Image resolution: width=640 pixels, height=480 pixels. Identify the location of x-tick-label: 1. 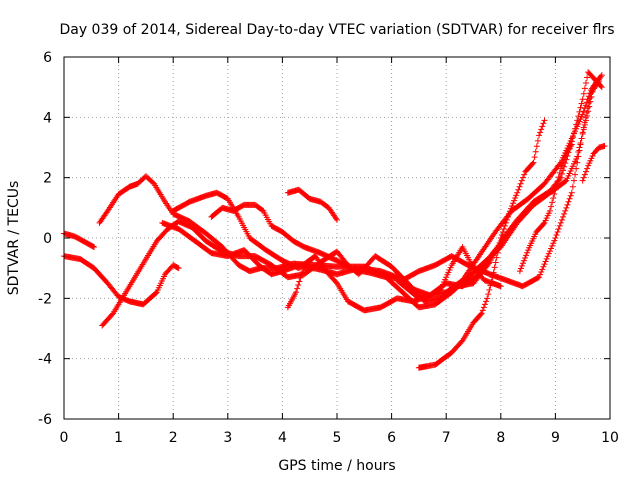
(118, 438).